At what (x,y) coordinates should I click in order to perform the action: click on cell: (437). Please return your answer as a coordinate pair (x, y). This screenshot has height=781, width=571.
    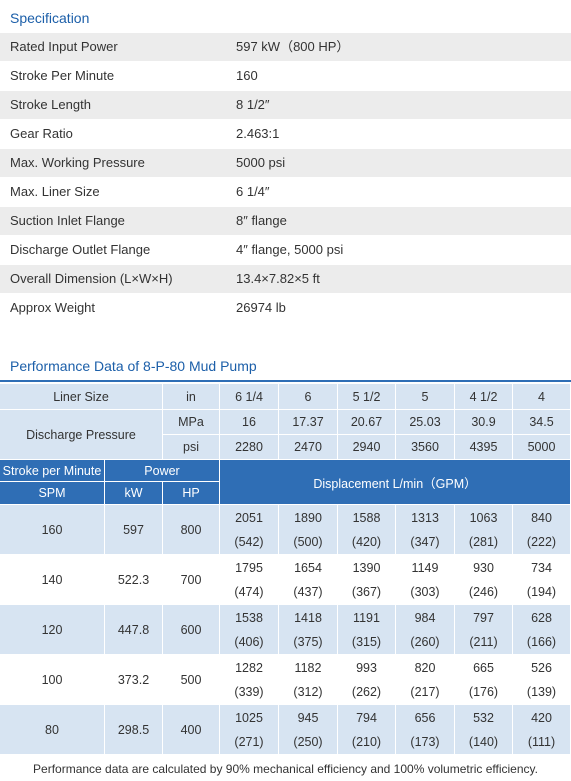
    Looking at the image, I should click on (308, 592).